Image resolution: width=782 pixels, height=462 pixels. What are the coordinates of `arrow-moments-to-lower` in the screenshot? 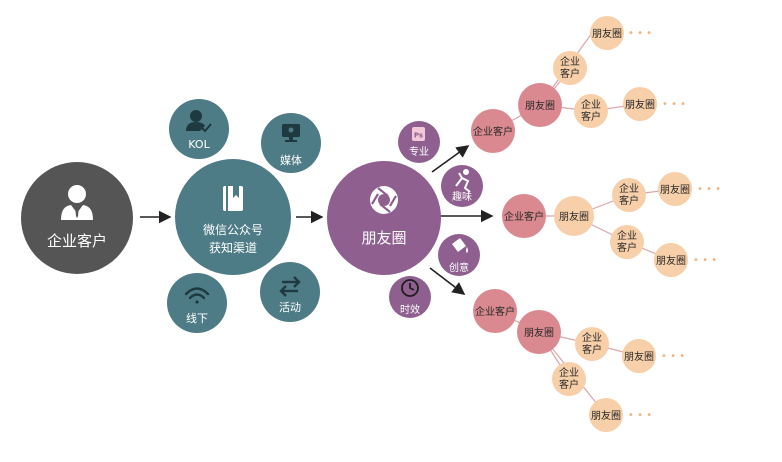 It's located at (447, 281).